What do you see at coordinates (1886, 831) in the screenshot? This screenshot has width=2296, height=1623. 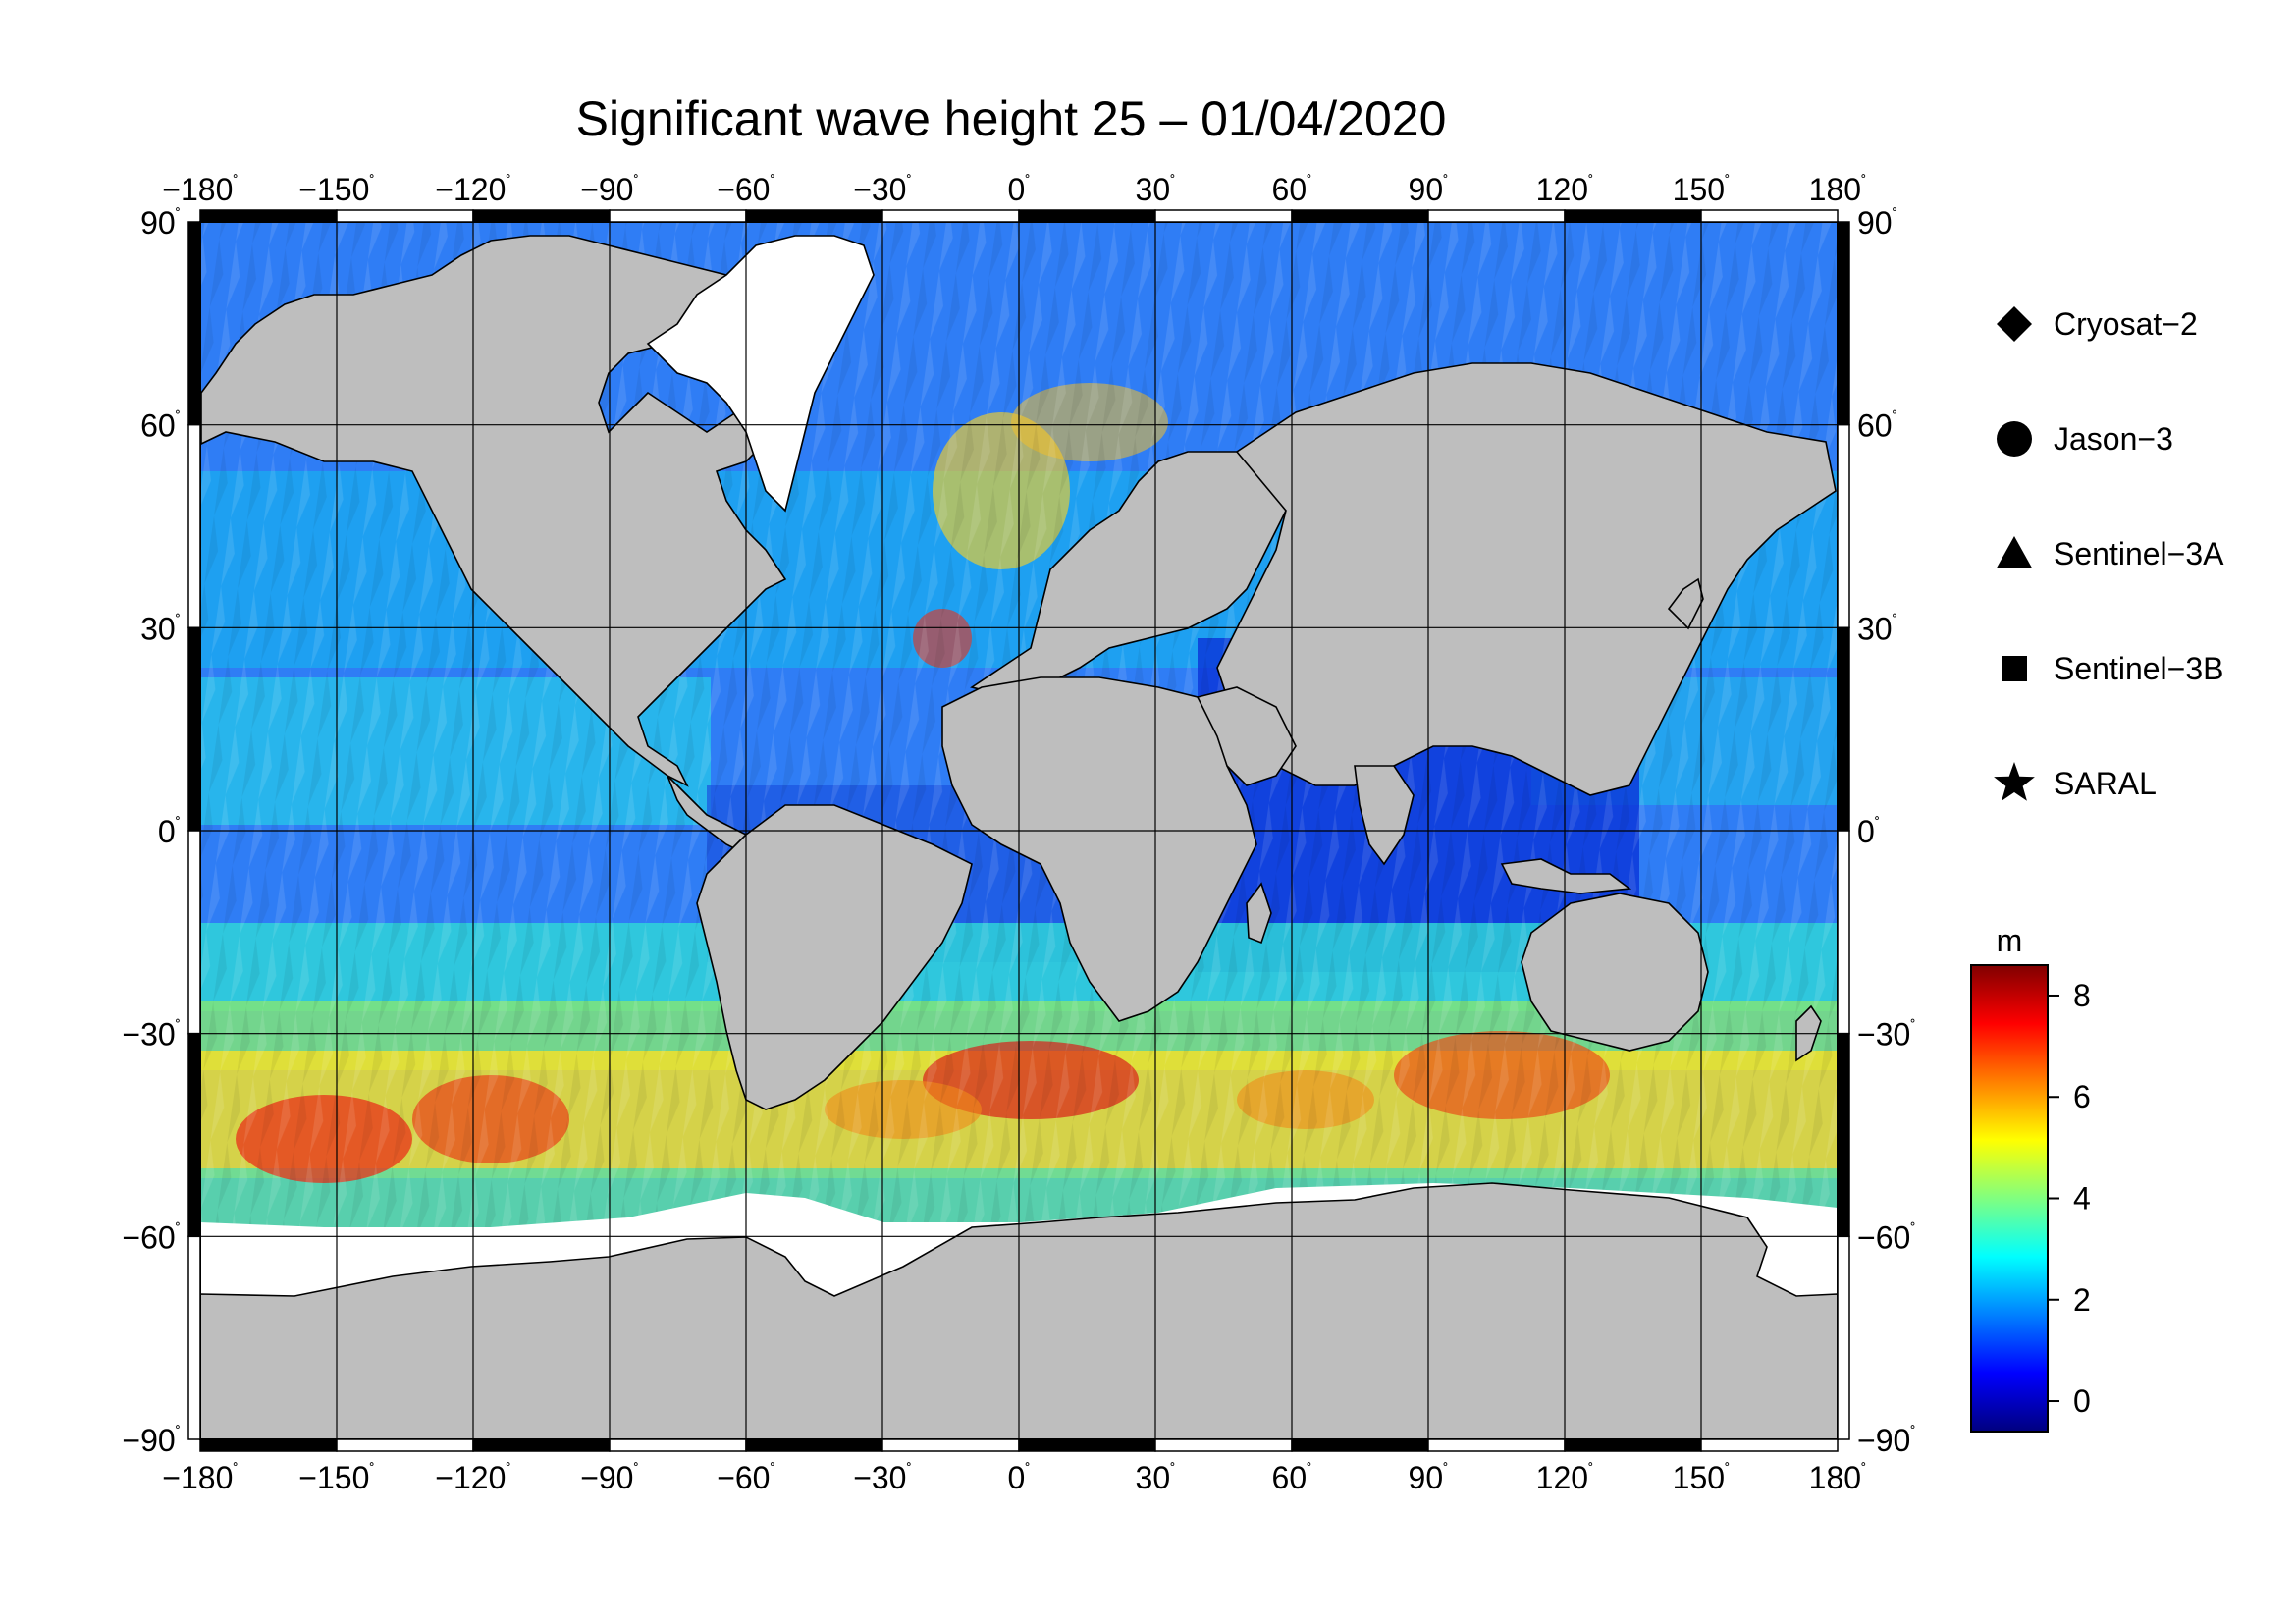 I see `latitude-labels-right: 90˚ 60˚ 30˚ 0˚ −30˚ −60˚ −90˚` at bounding box center [1886, 831].